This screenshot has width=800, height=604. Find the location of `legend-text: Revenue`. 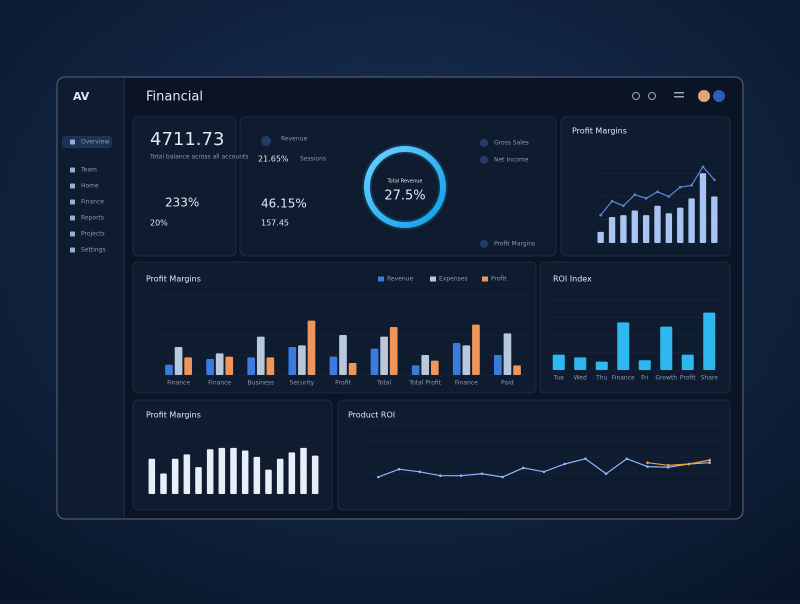

legend-text: Revenue is located at coordinates (400, 279).